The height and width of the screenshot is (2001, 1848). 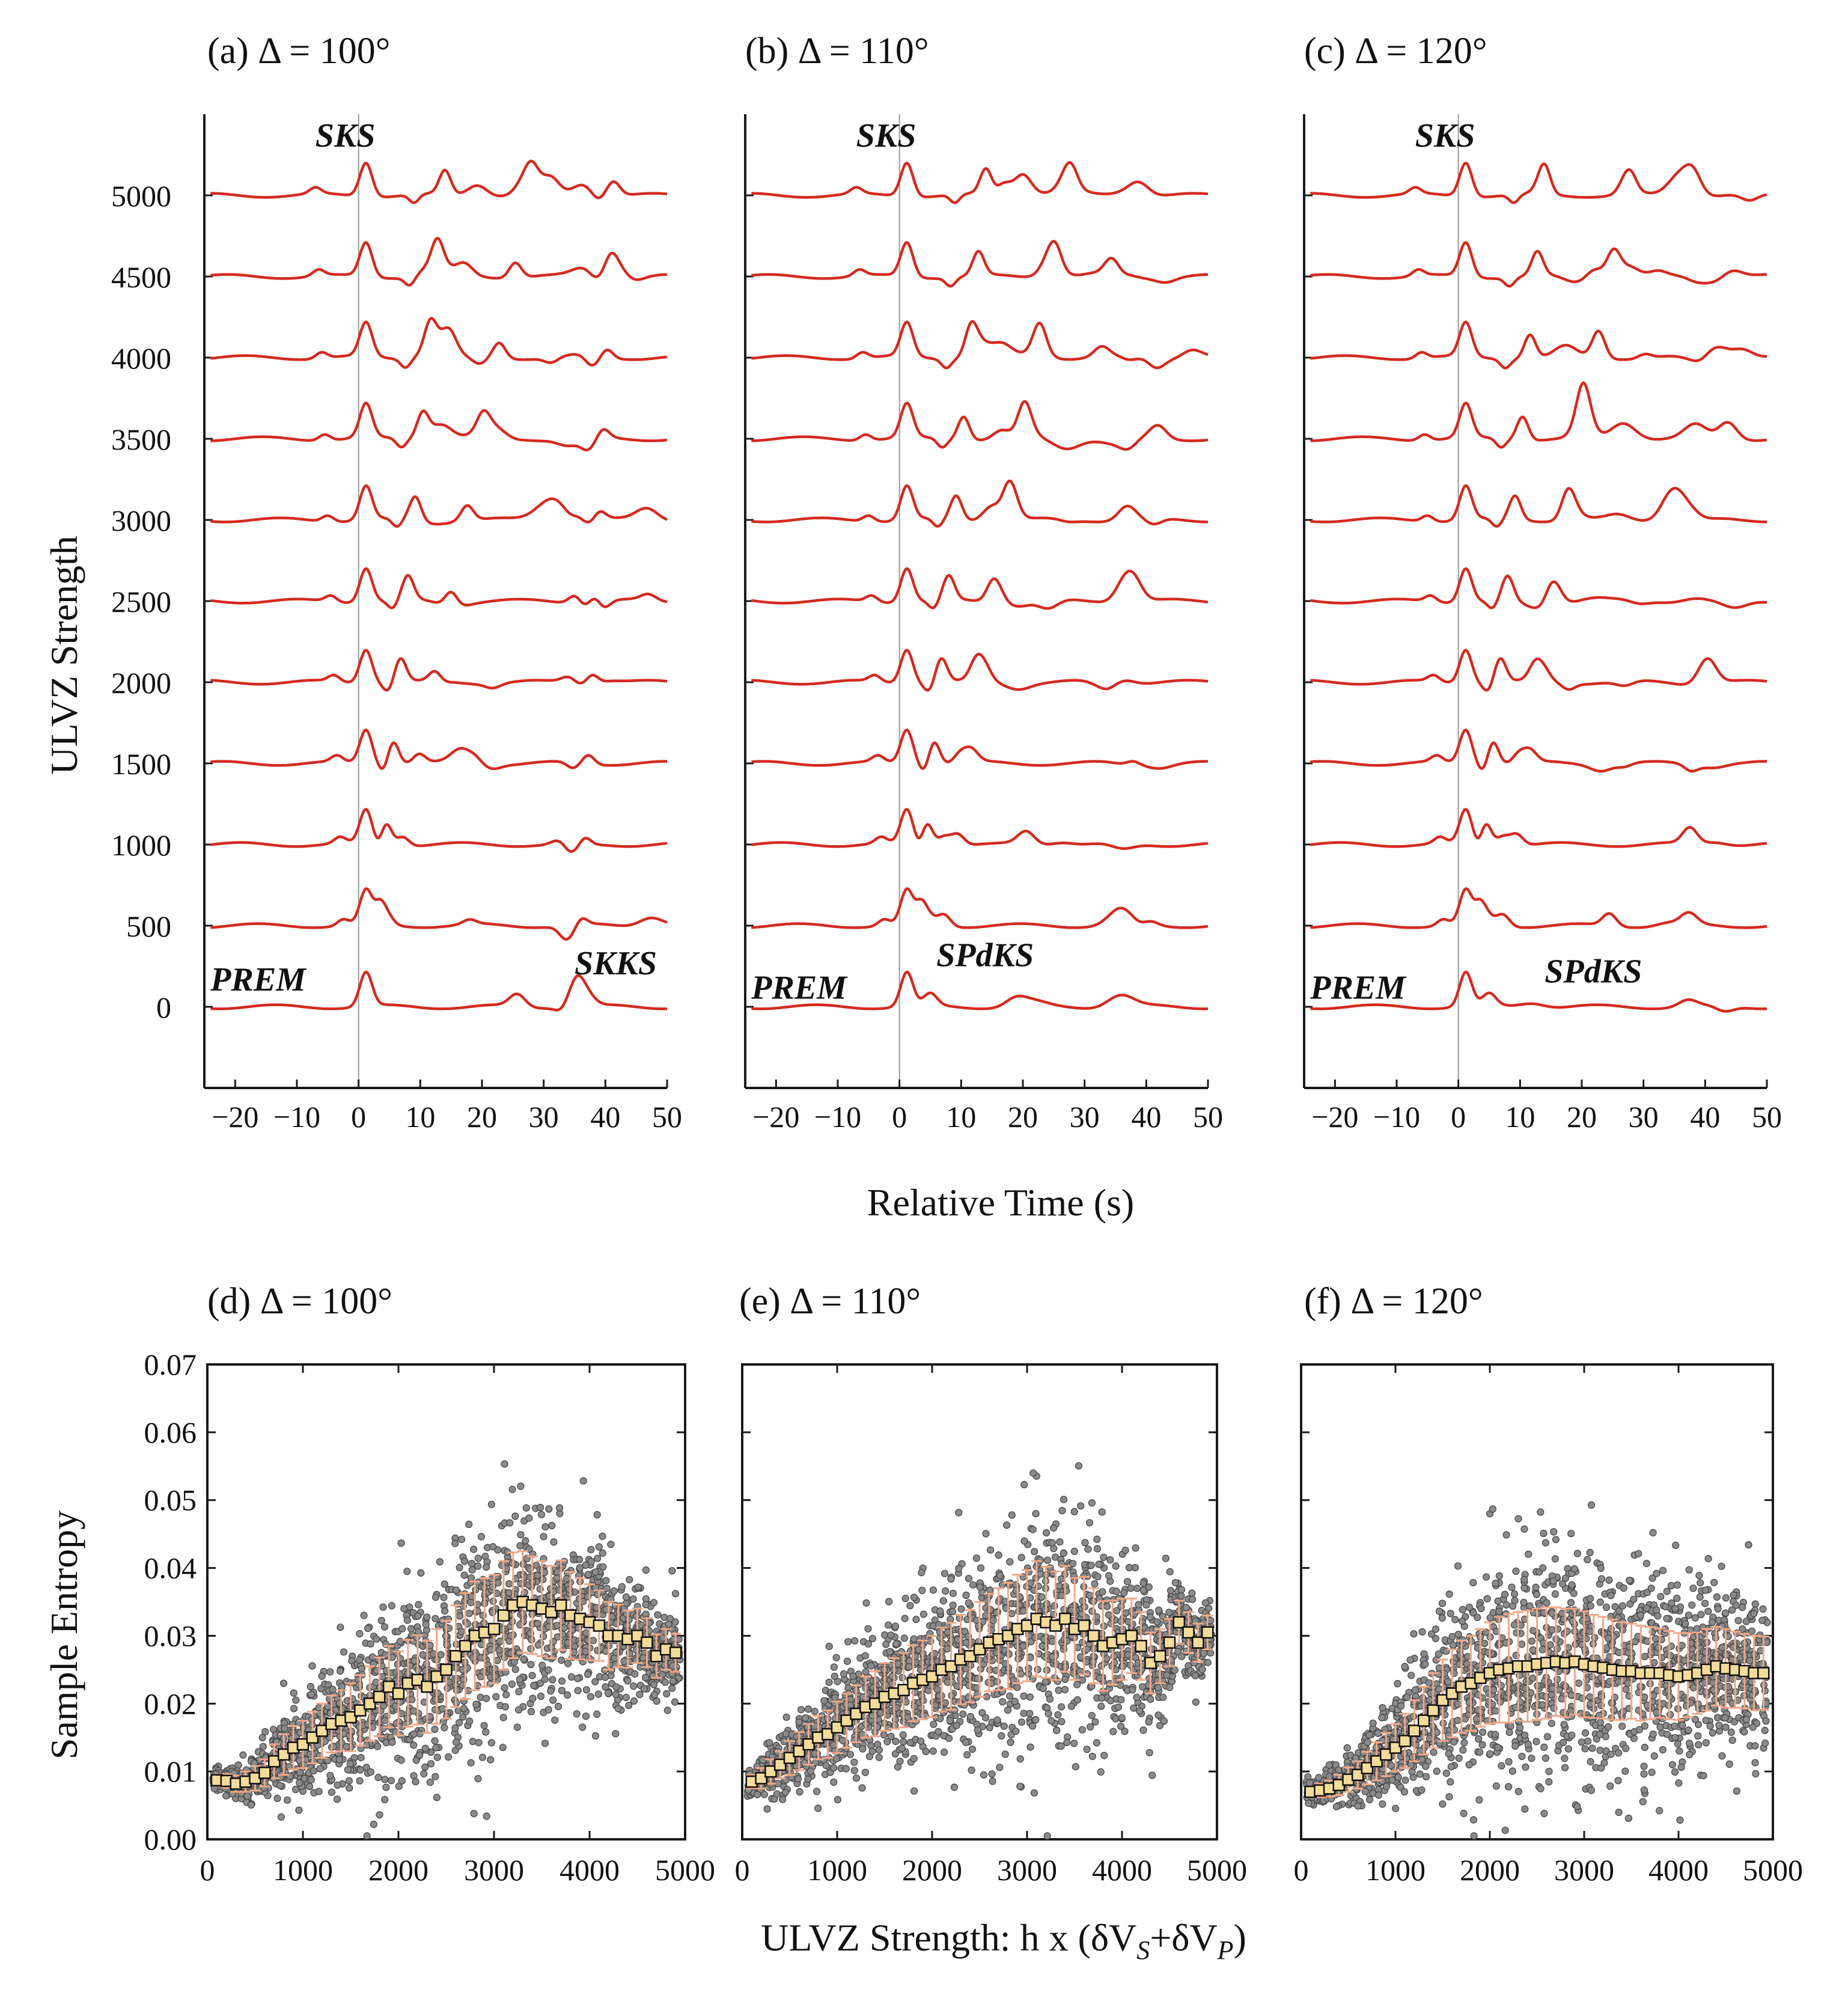 What do you see at coordinates (346, 135) in the screenshot?
I see `panel-a-phase-label: SKS` at bounding box center [346, 135].